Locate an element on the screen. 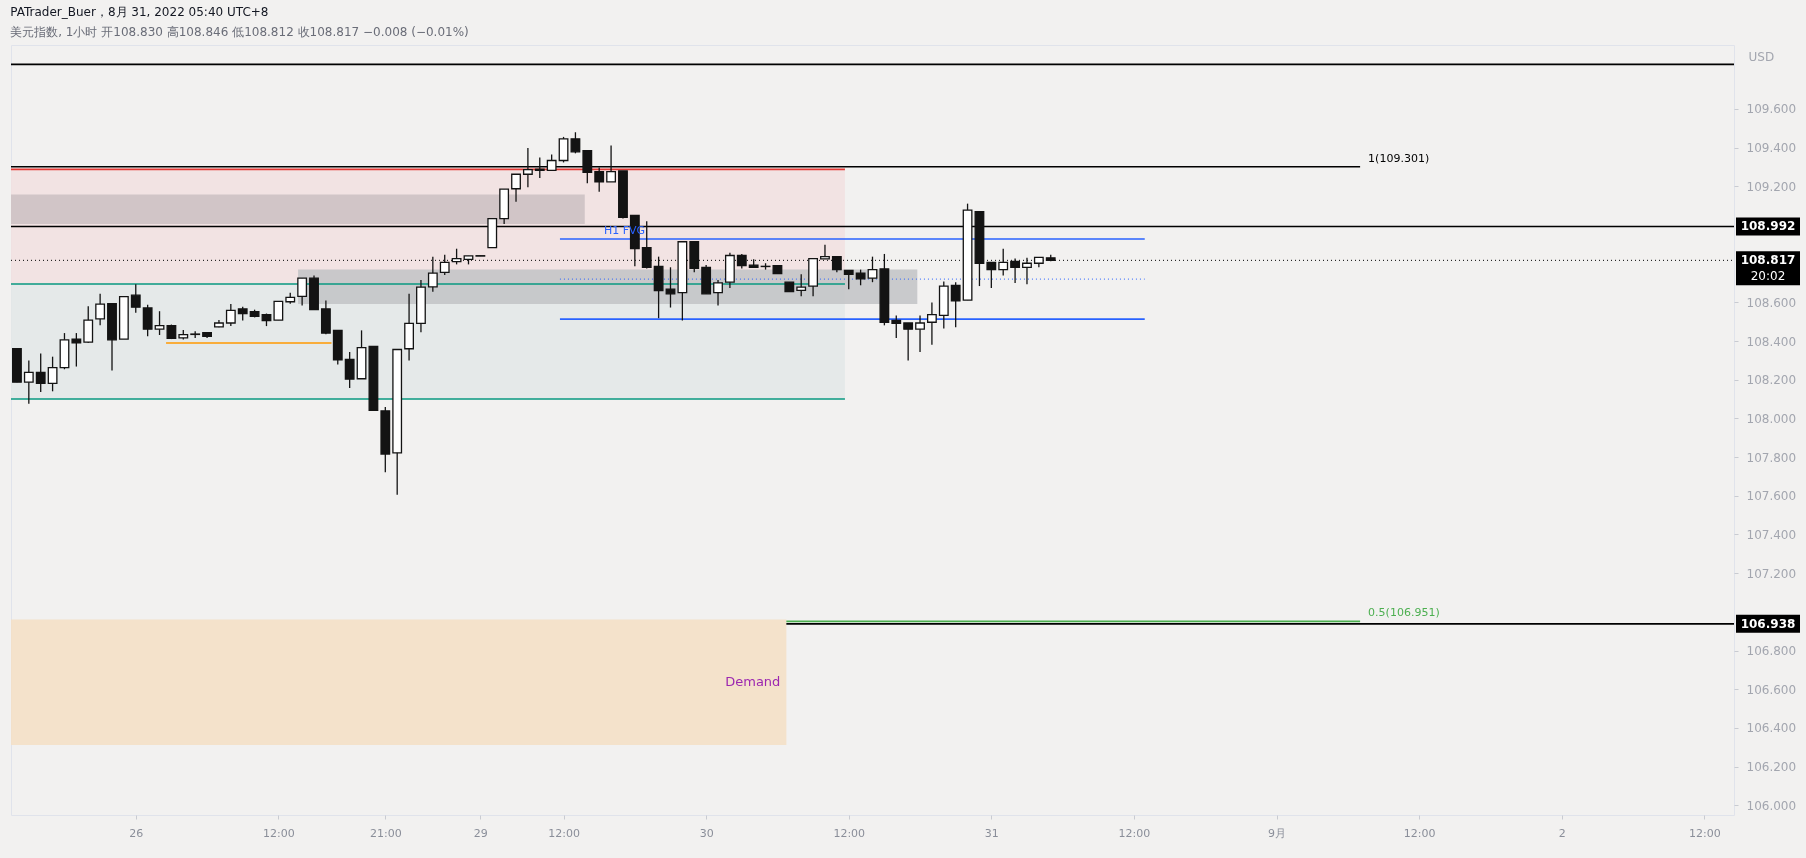 Image resolution: width=1806 pixels, height=858 pixels. y-tick-label: 109.600 is located at coordinates (1771, 109).